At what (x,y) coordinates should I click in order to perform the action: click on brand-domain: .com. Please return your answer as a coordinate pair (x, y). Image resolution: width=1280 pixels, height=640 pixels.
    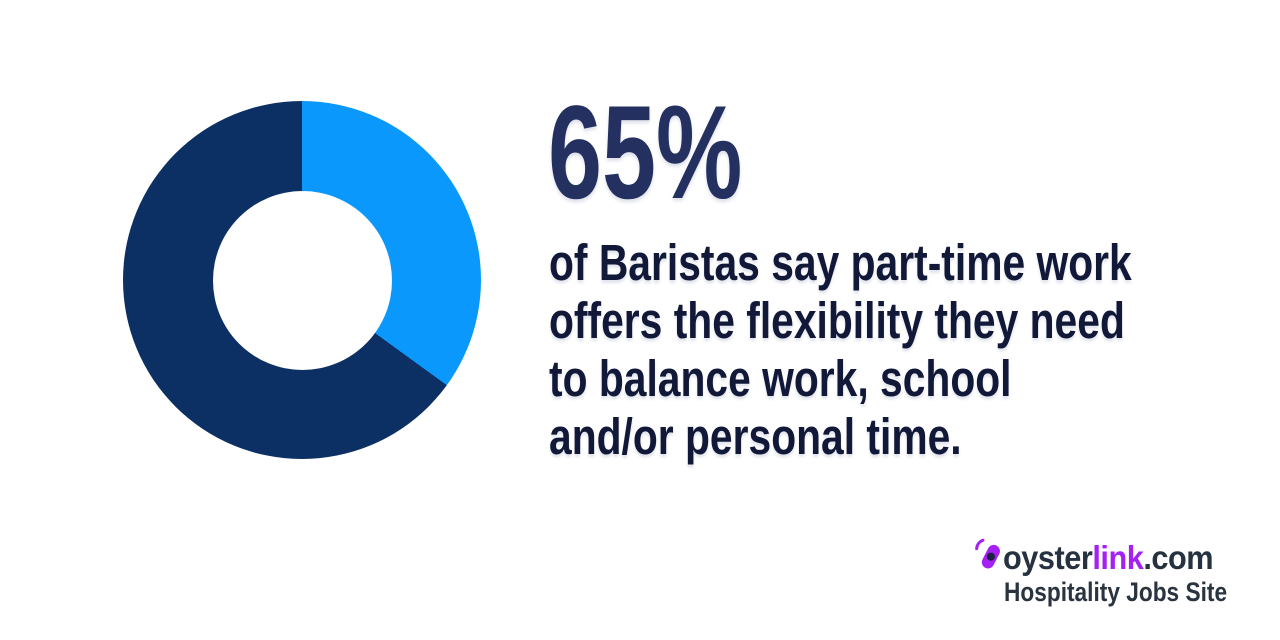
    Looking at the image, I should click on (1178, 557).